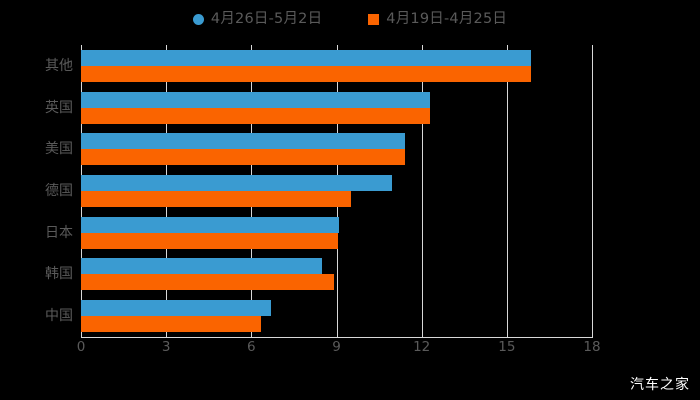  What do you see at coordinates (447, 19) in the screenshot?
I see `legend-label-series-2: 4月19日-4月25日` at bounding box center [447, 19].